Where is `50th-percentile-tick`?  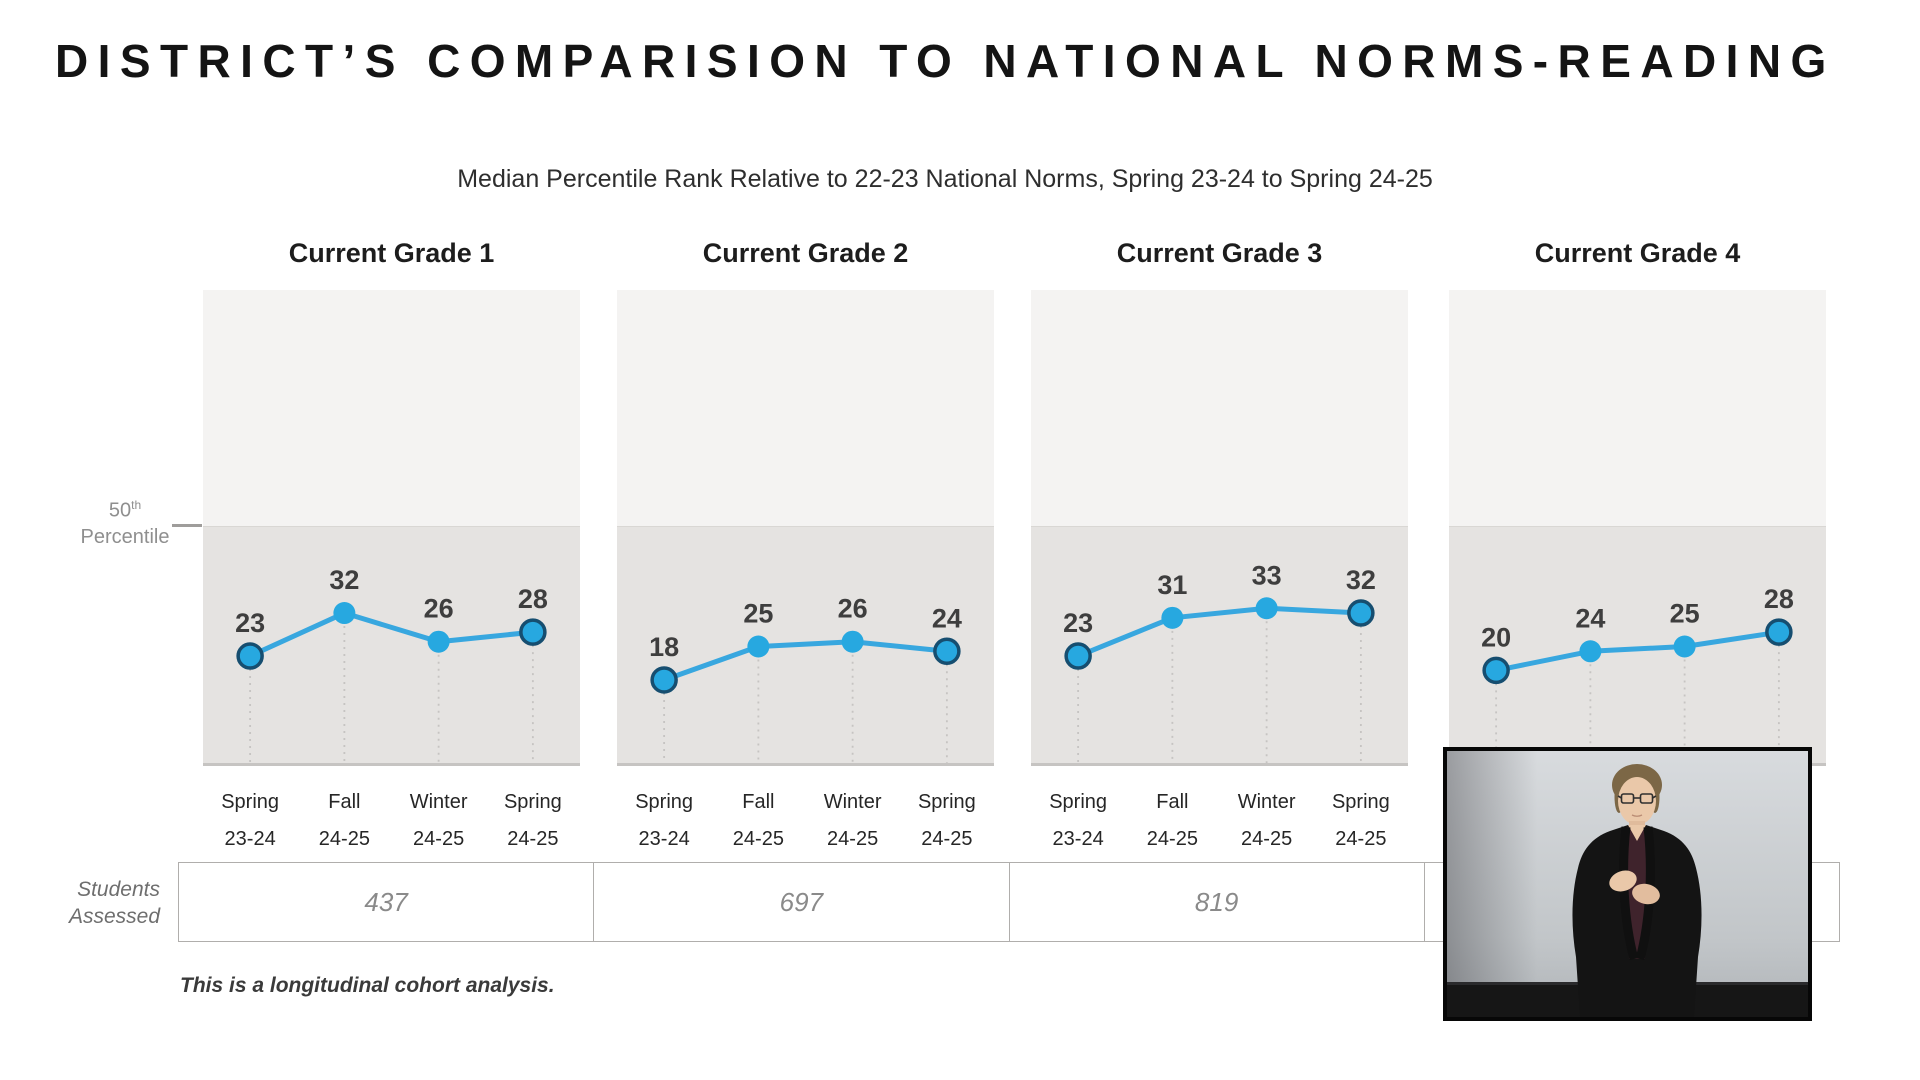
50th-percentile-tick is located at coordinates (187, 525).